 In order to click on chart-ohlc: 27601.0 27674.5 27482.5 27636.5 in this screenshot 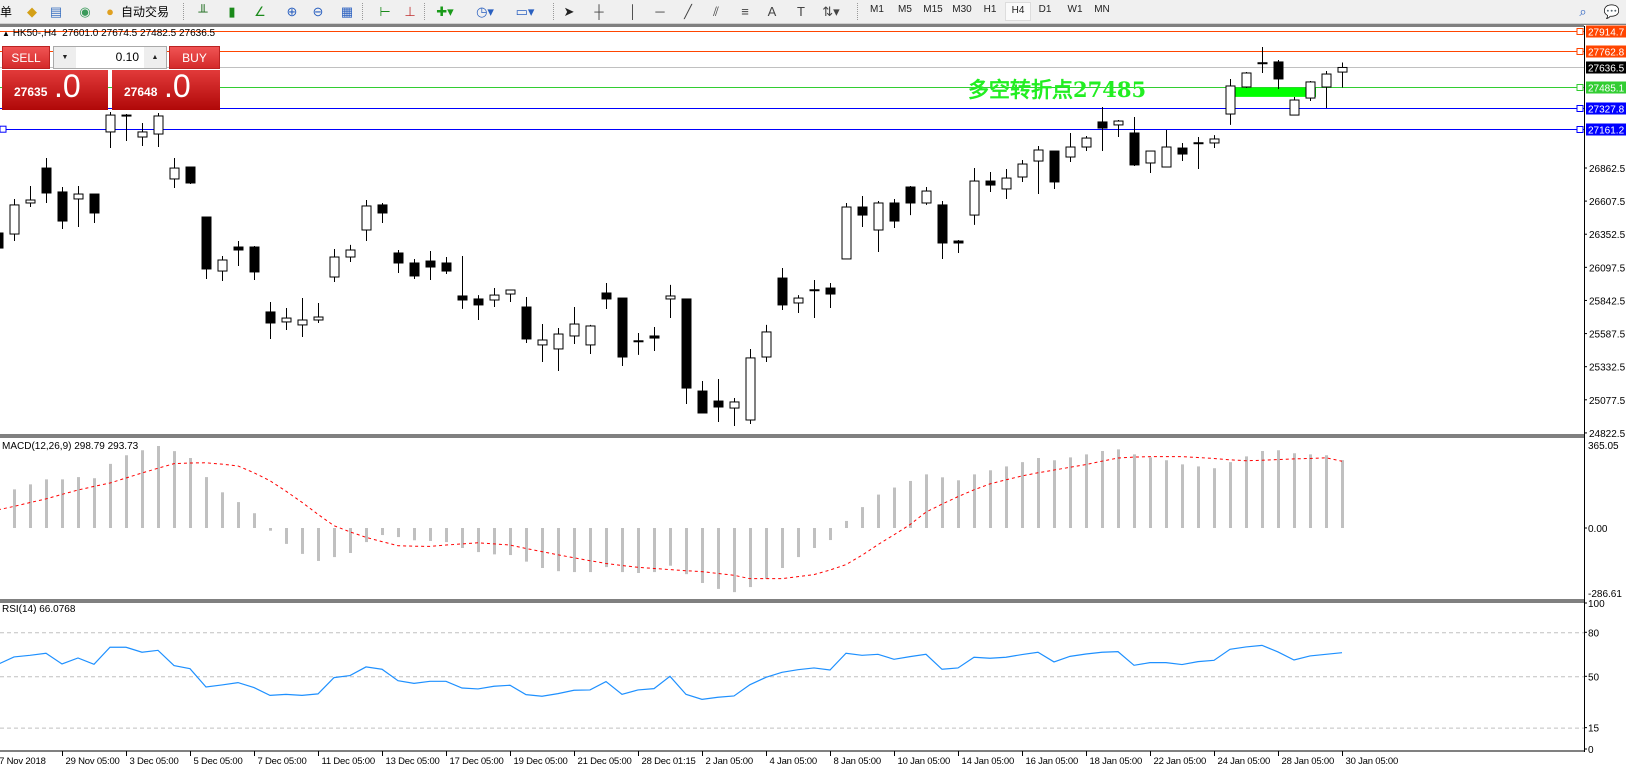, I will do `click(139, 33)`.